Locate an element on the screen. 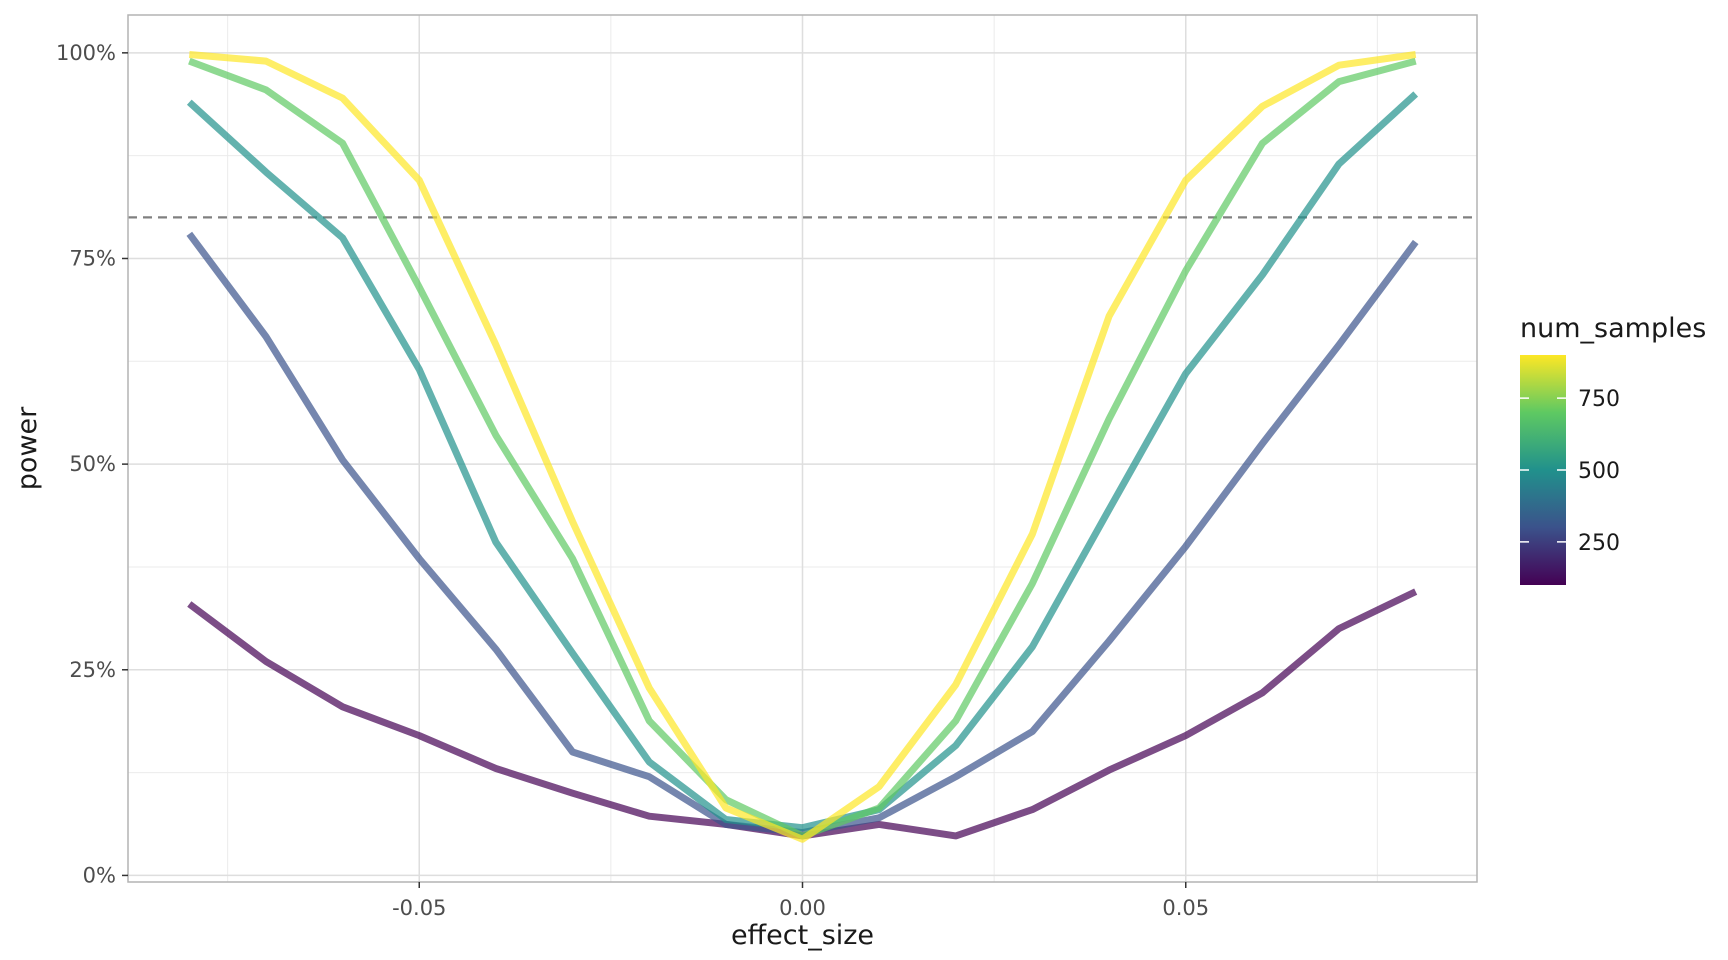 The width and height of the screenshot is (1728, 960). x-axis-ticks: -0.05 0.00 0.05 is located at coordinates (800, 901).